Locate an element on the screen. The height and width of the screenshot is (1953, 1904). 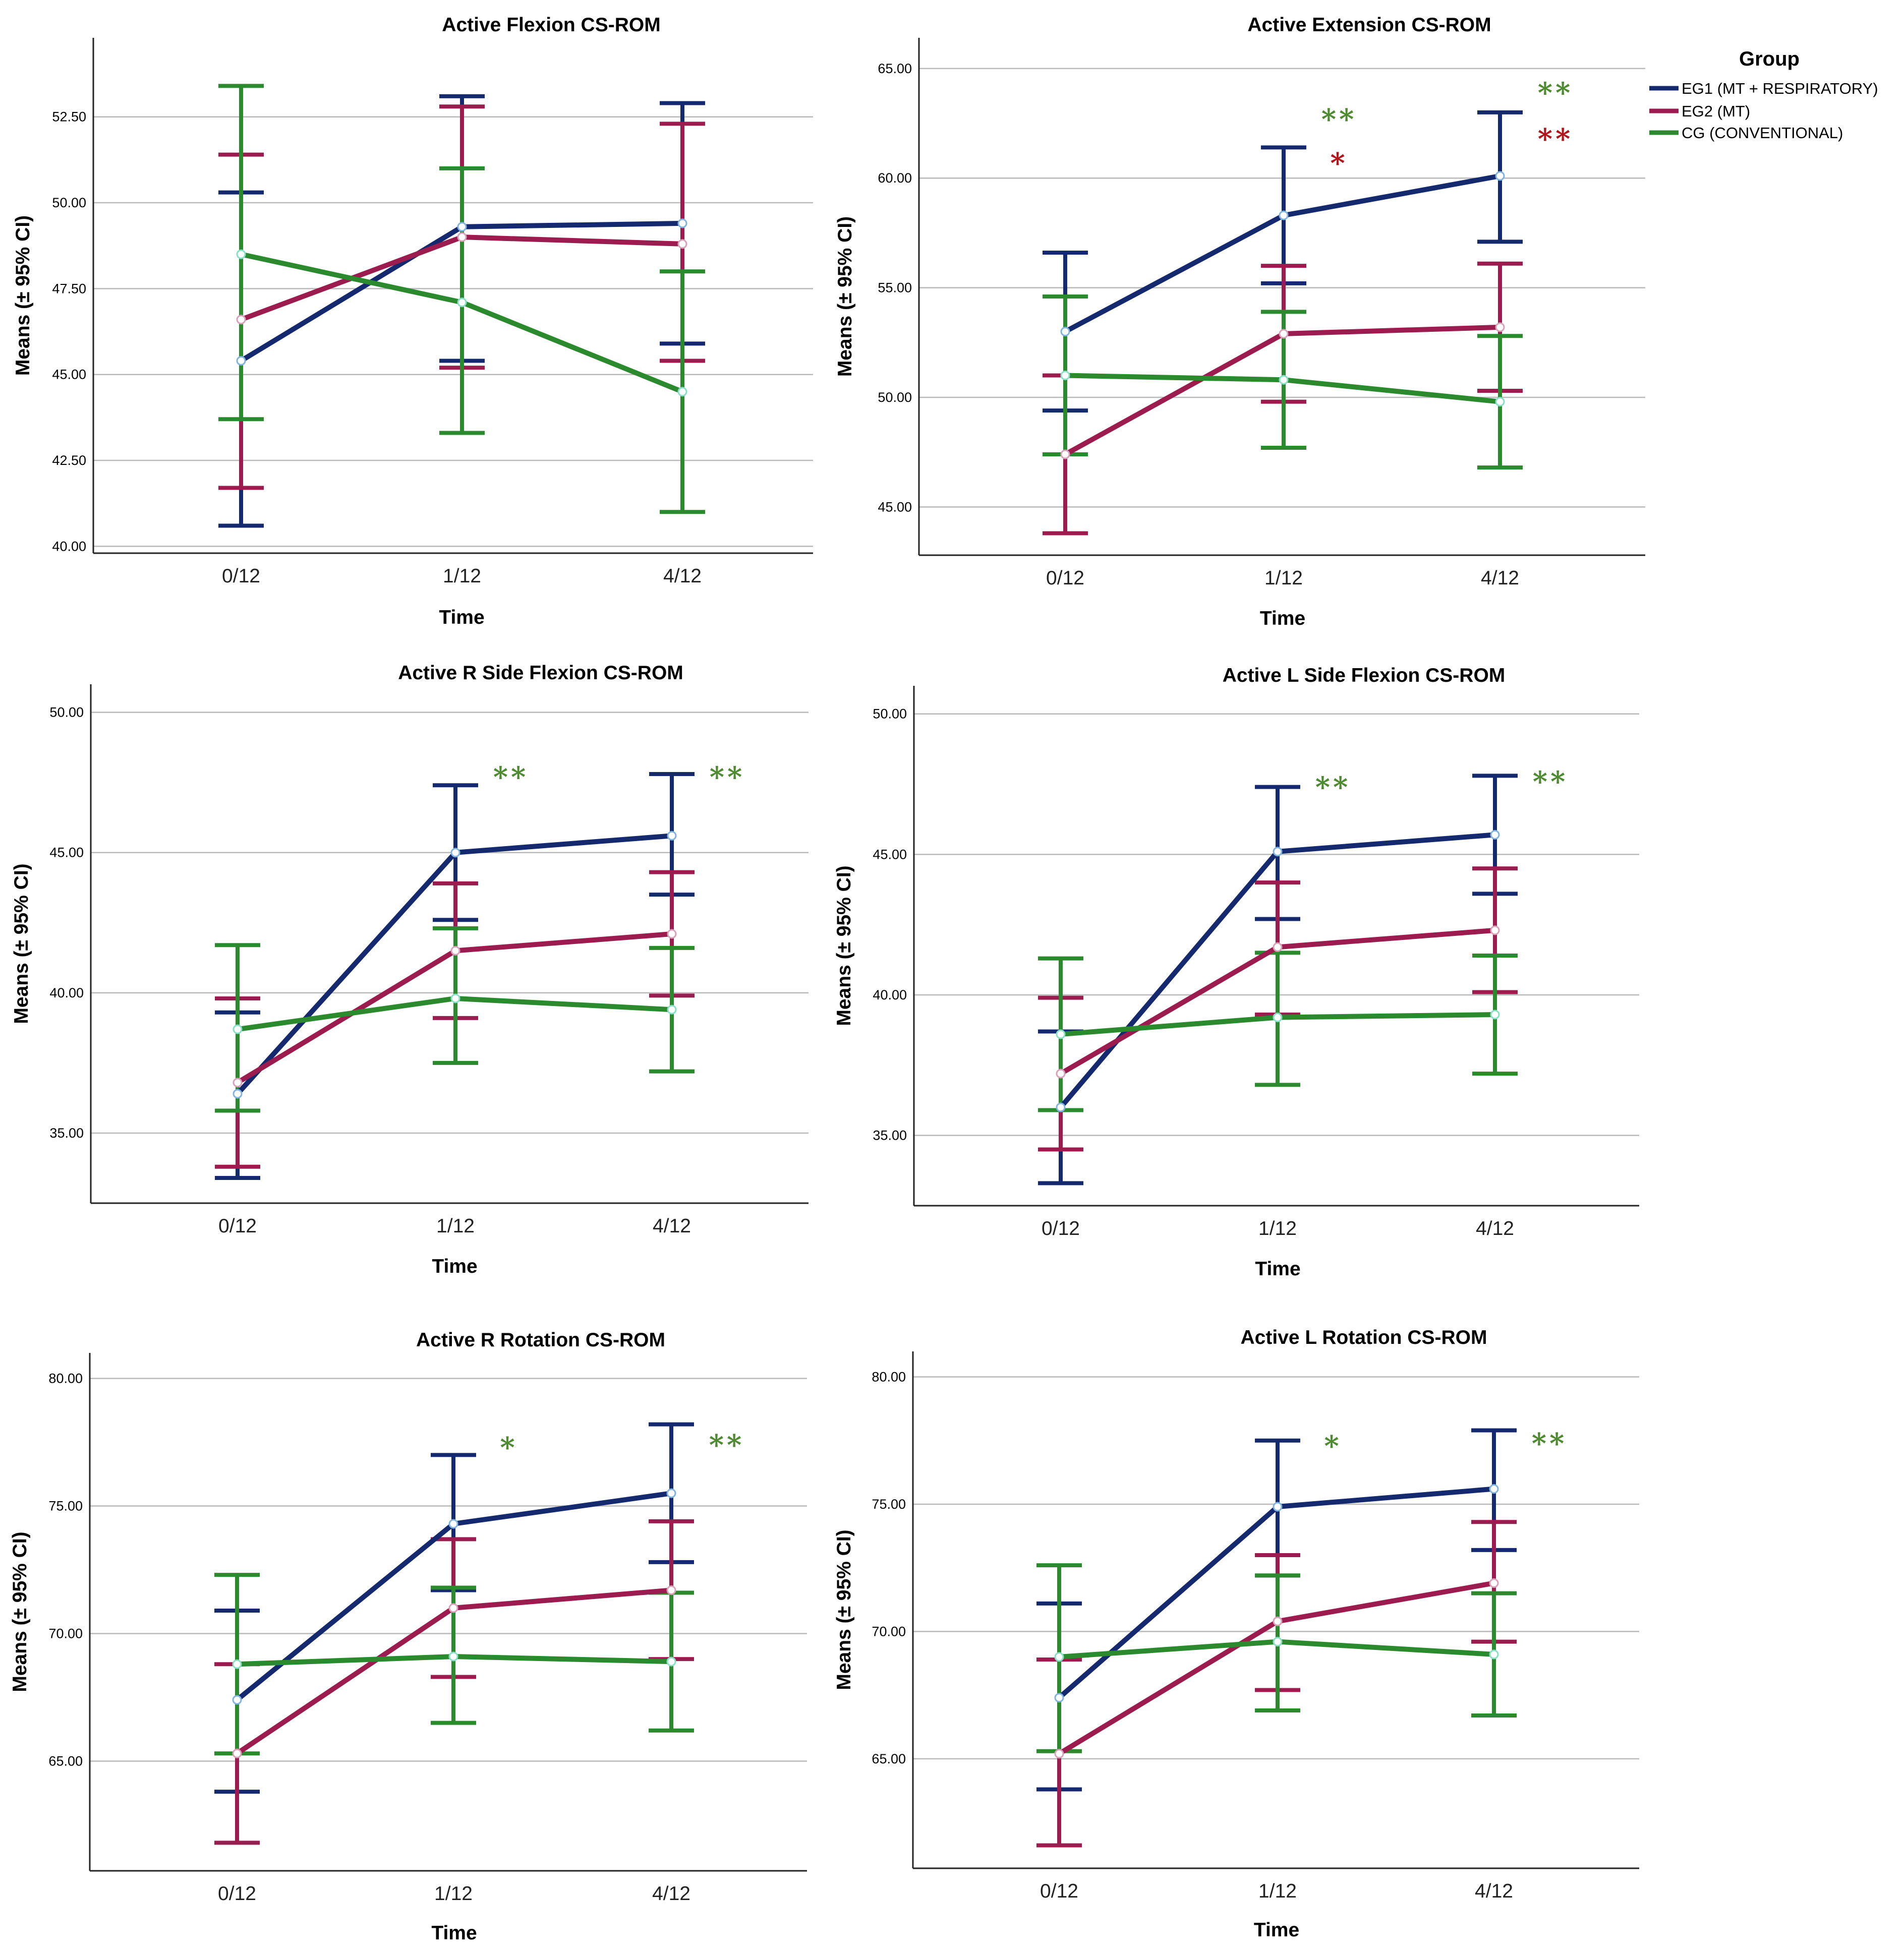
y-tick-label: 75.00 is located at coordinates (889, 1505).